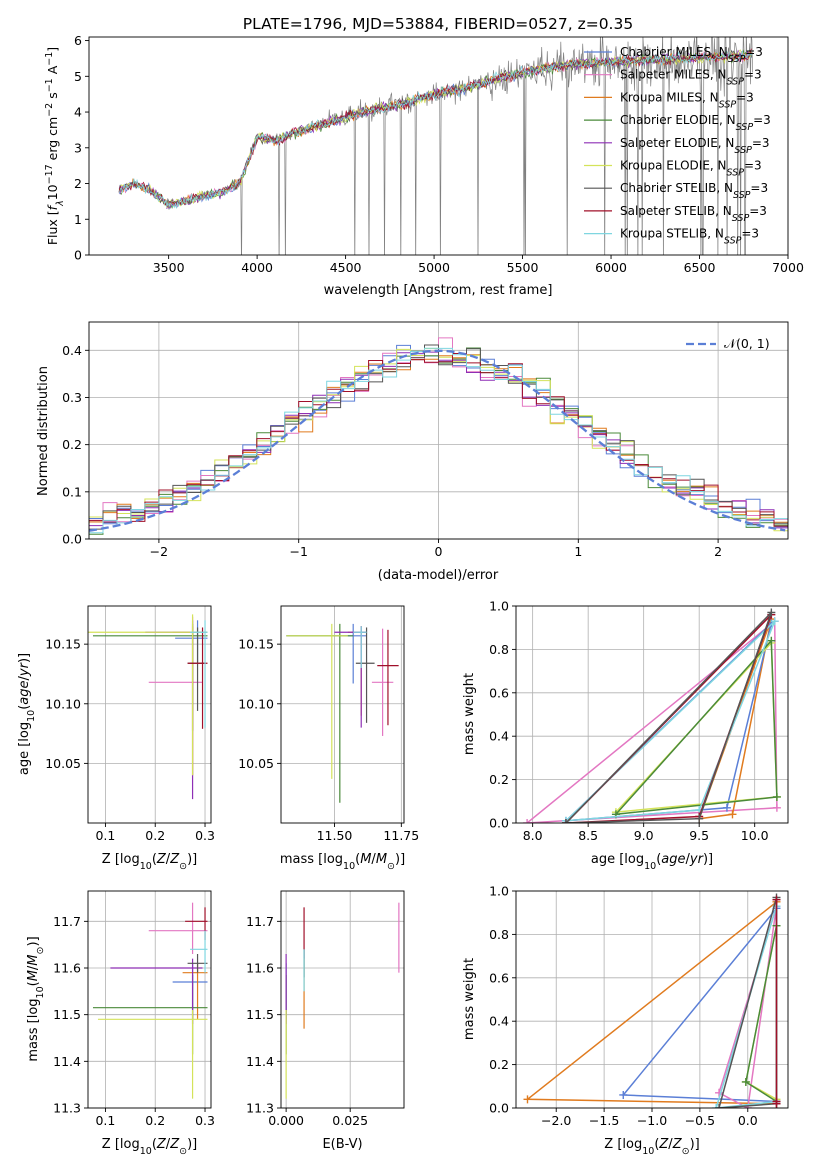  What do you see at coordinates (652, 1120) in the screenshot?
I see `x-tick-label: −1.0` at bounding box center [652, 1120].